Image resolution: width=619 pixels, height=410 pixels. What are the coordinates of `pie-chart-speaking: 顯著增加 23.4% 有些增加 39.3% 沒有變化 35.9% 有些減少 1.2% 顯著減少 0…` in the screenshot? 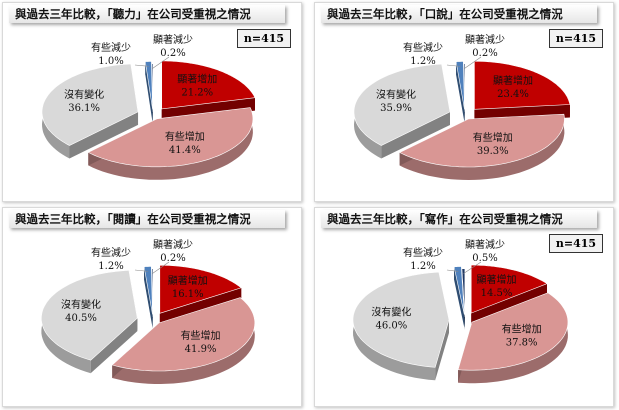 It's located at (462, 106).